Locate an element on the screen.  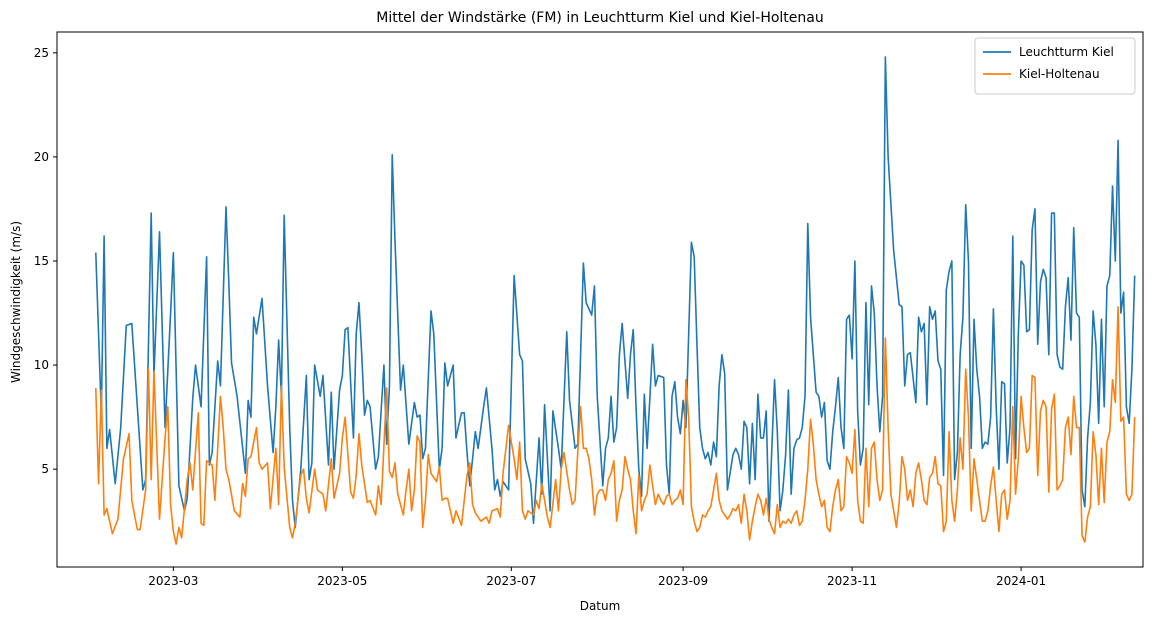
legend-box is located at coordinates (1055, 66).